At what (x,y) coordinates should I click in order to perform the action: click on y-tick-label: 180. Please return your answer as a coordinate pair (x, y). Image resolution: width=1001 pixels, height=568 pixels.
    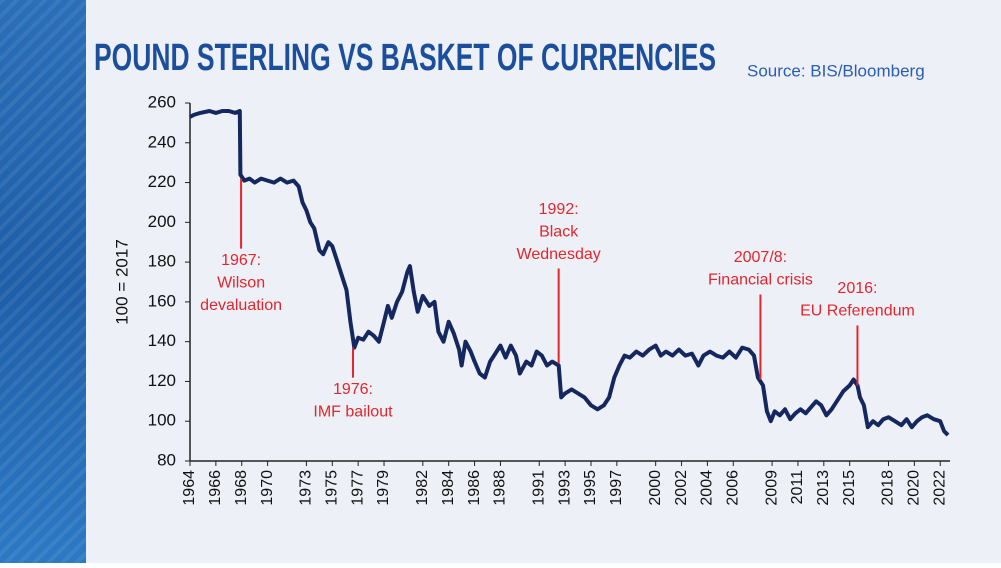
    Looking at the image, I should click on (162, 261).